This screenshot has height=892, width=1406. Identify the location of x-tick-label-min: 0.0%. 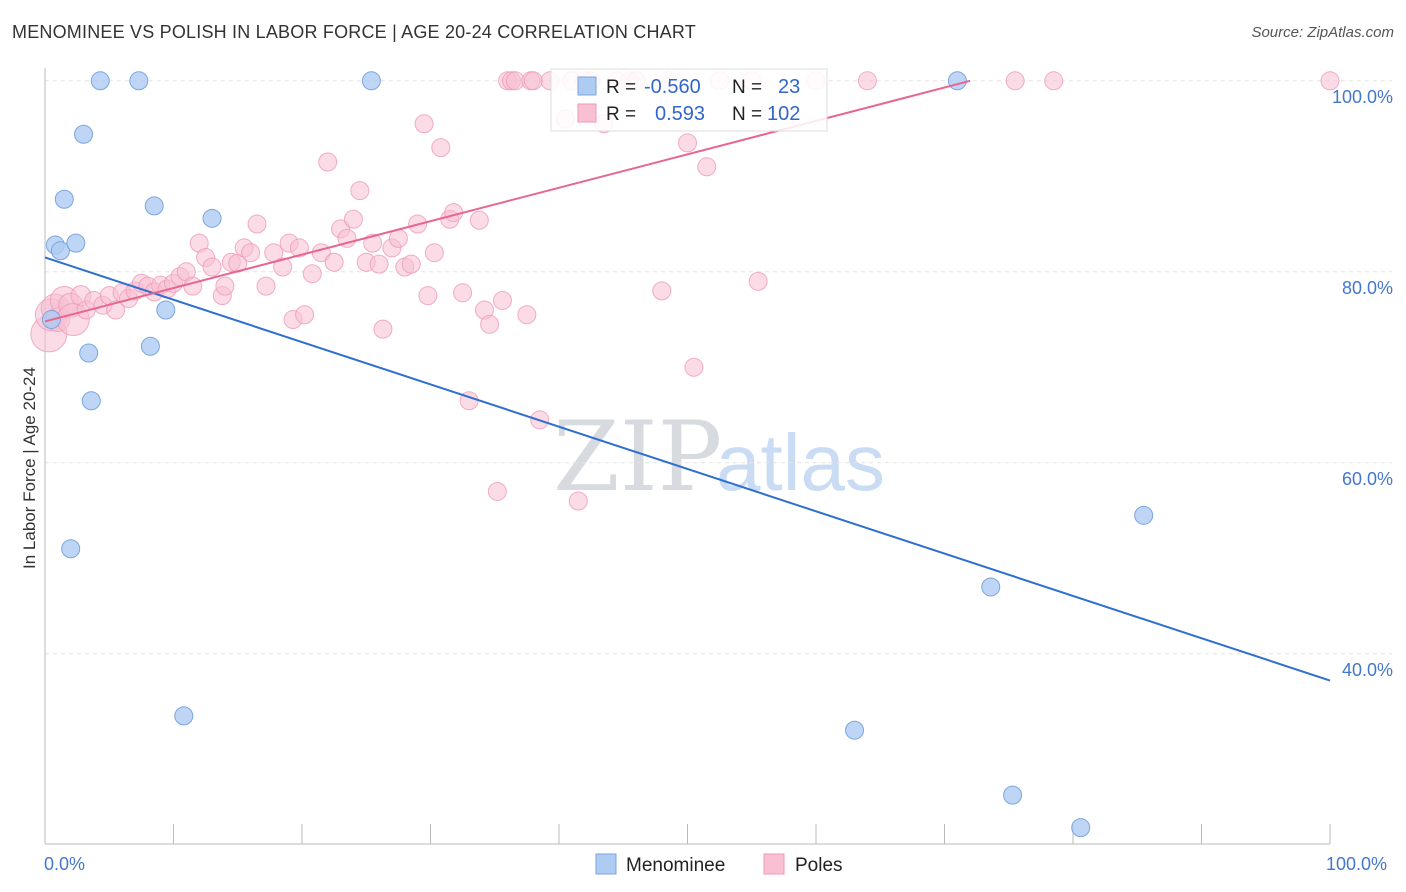
(64, 864).